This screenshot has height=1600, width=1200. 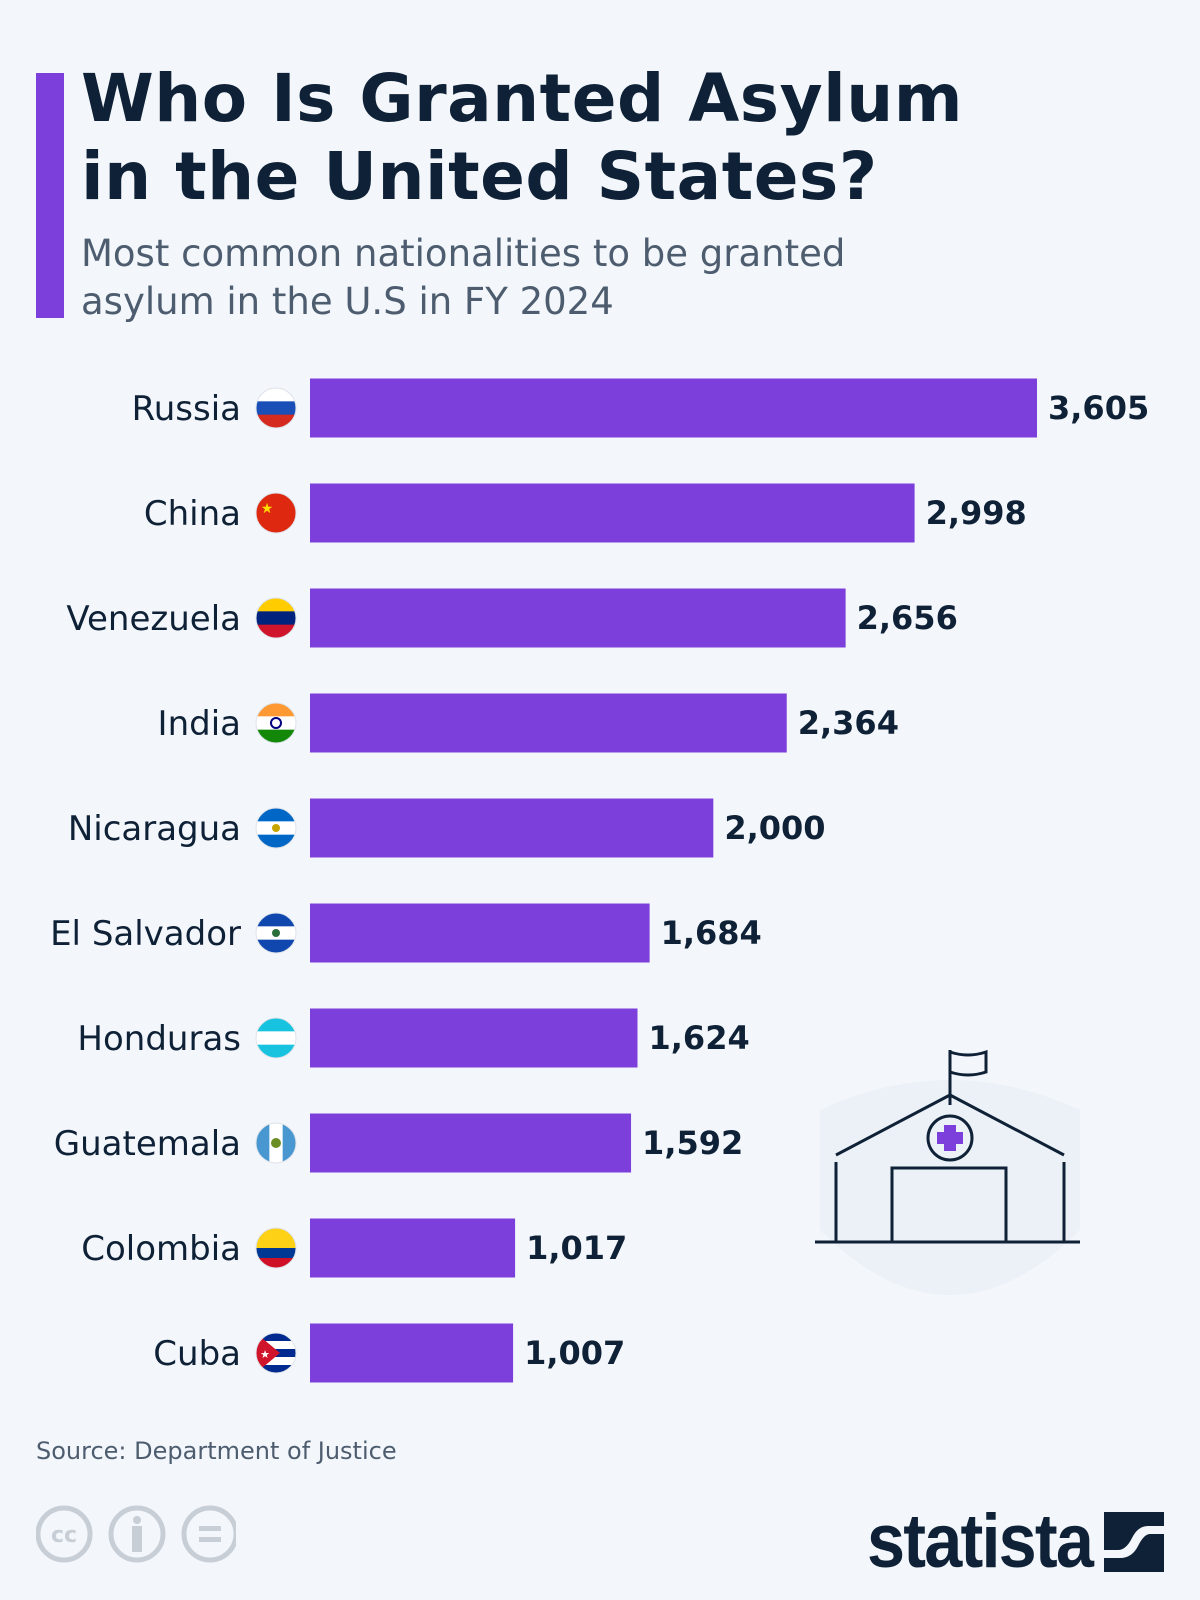 What do you see at coordinates (153, 619) in the screenshot?
I see `category-label: Venezuela` at bounding box center [153, 619].